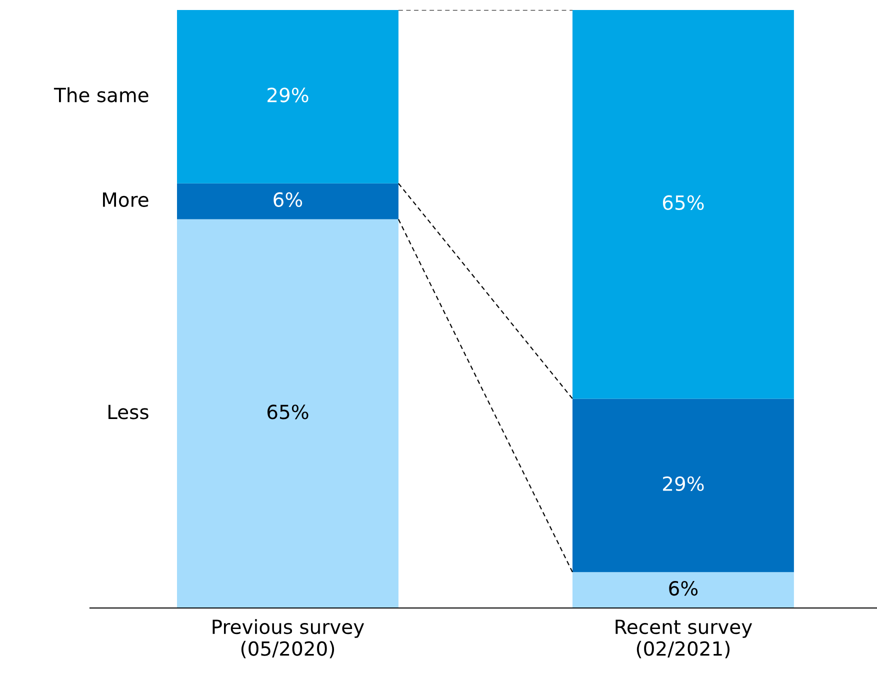 Image resolution: width=877 pixels, height=690 pixels. I want to click on x-tick-label: Recent survey (02/2021), so click(684, 639).